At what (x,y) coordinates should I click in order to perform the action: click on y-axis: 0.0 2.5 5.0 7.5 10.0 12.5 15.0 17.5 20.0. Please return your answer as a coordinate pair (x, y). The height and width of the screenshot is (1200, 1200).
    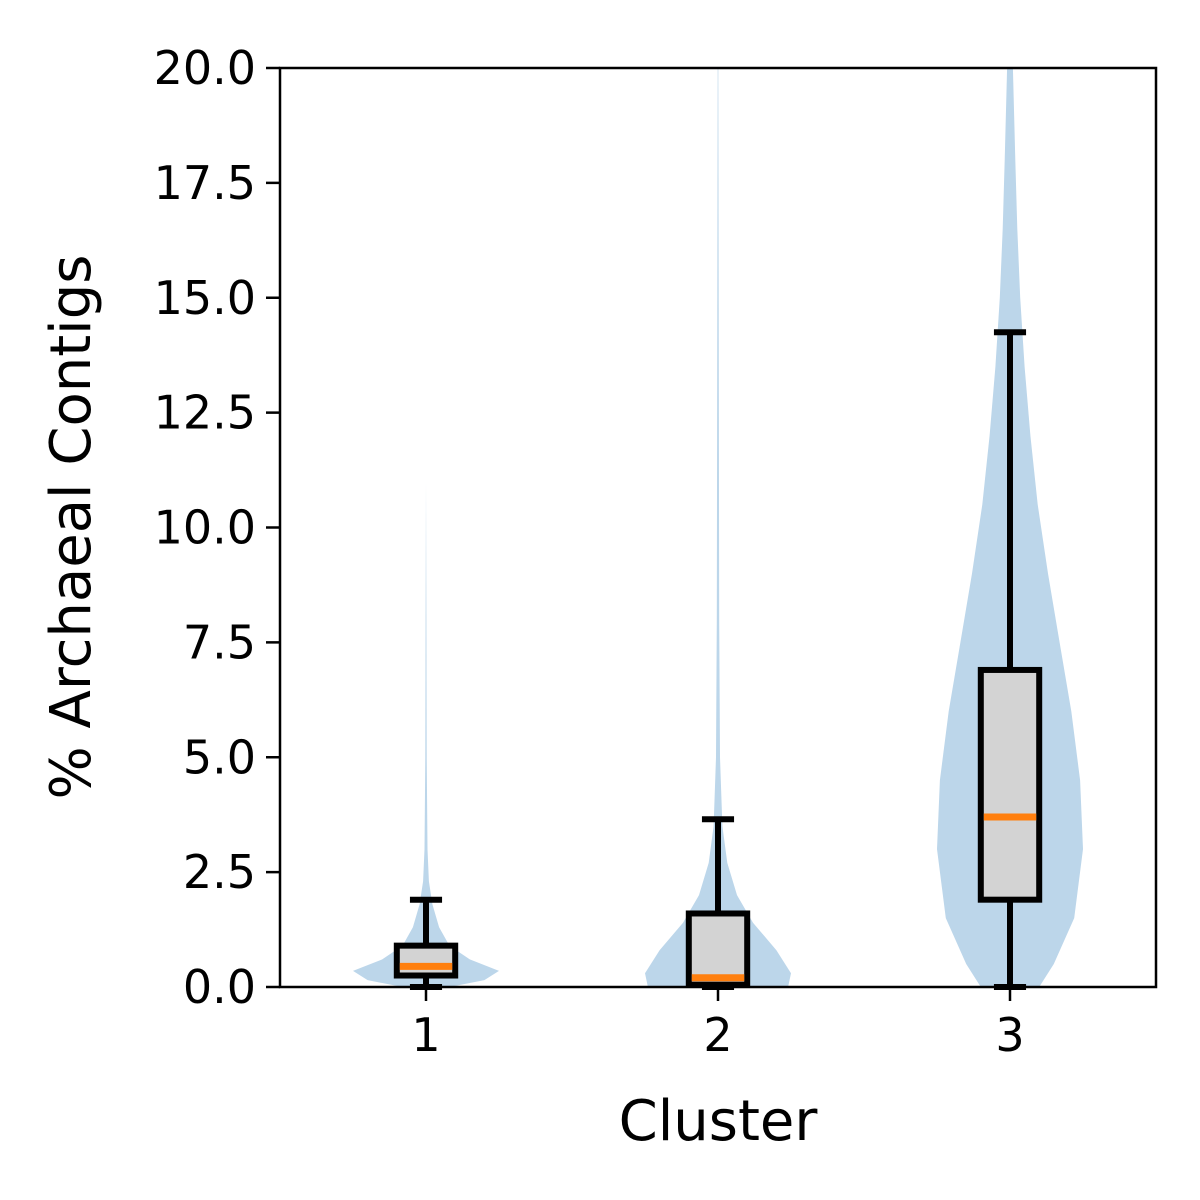
    Looking at the image, I should click on (217, 527).